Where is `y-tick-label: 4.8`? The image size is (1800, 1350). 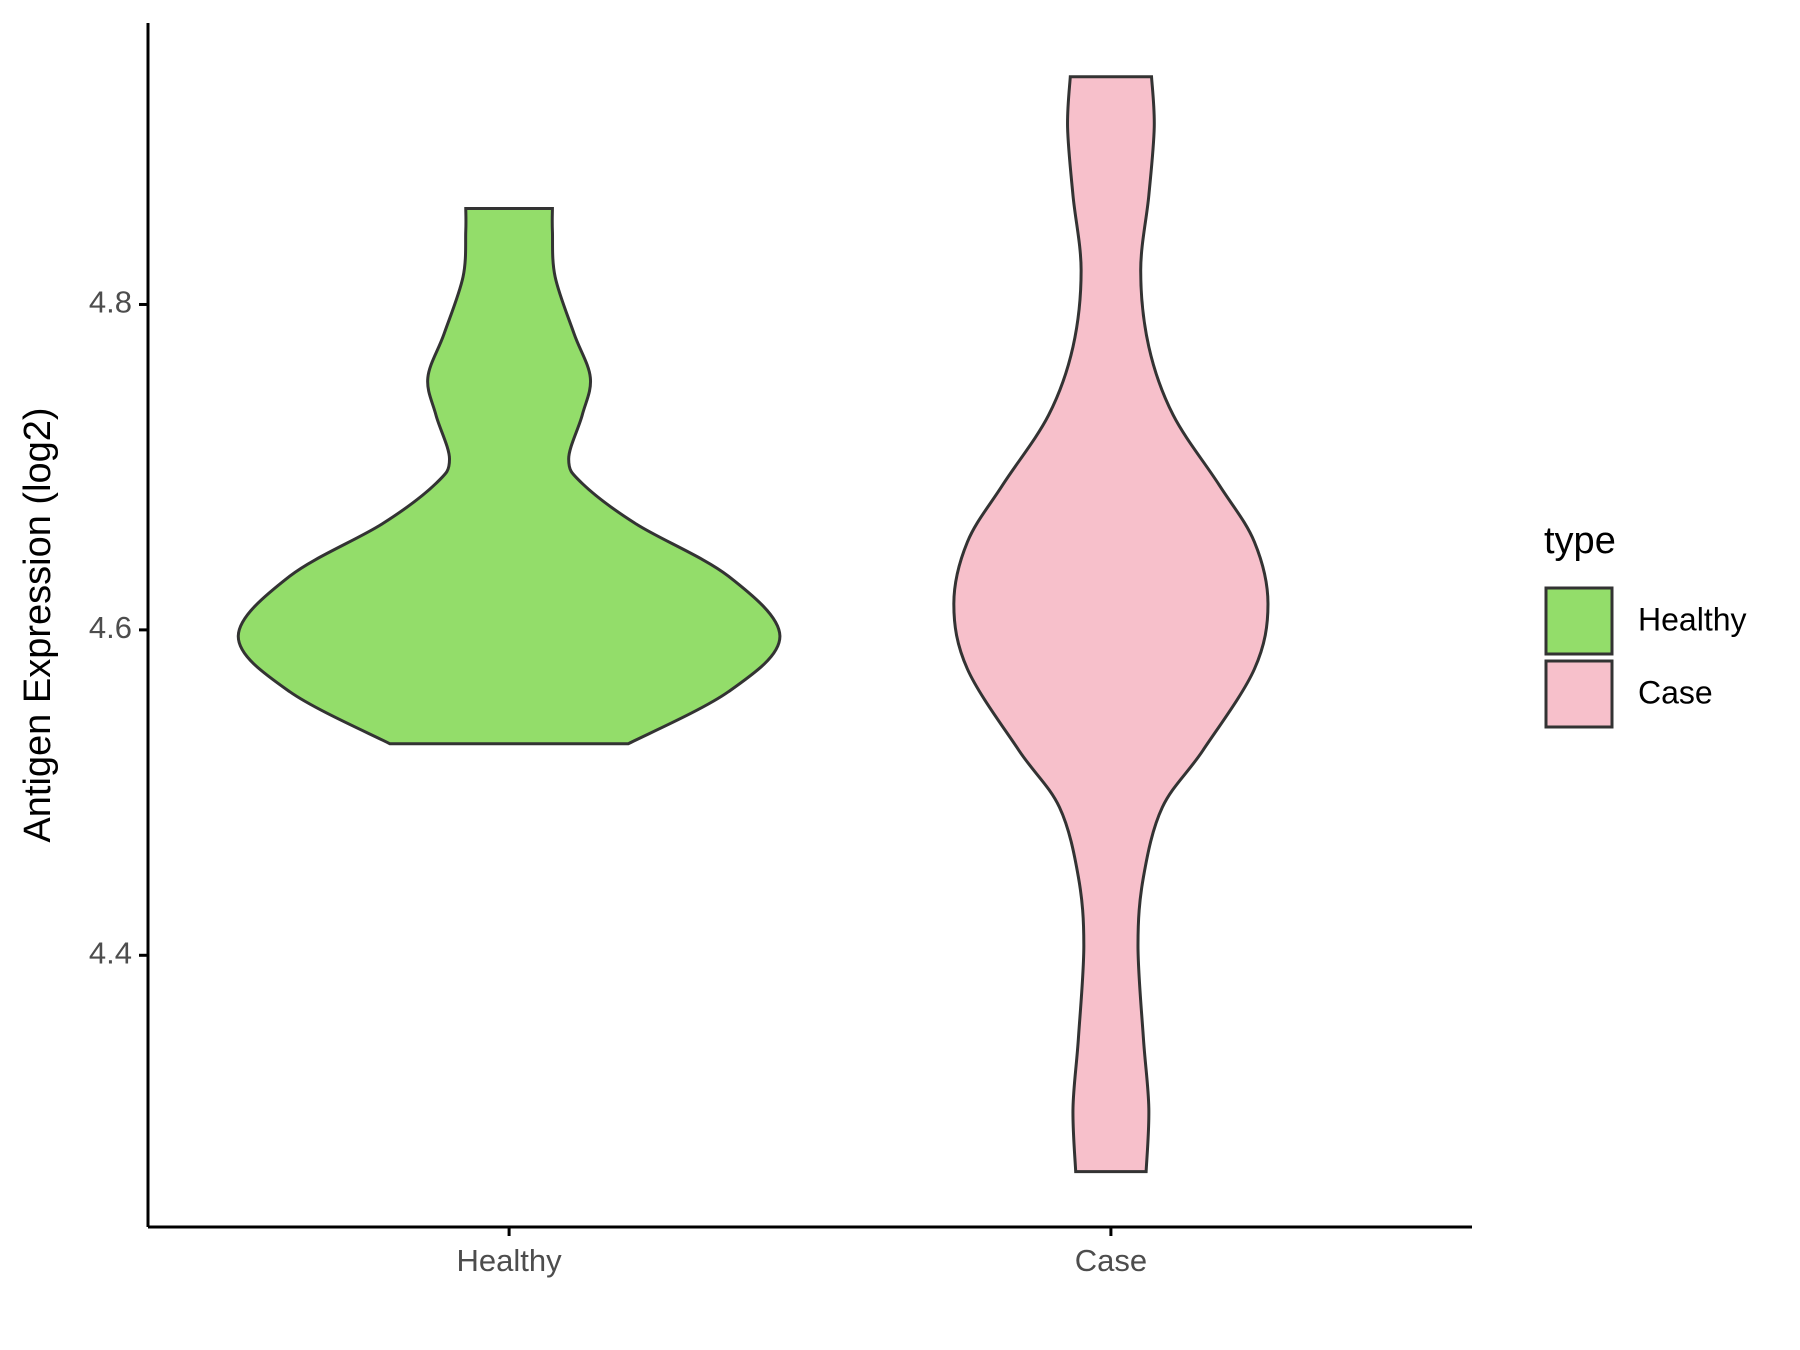 y-tick-label: 4.8 is located at coordinates (110, 302).